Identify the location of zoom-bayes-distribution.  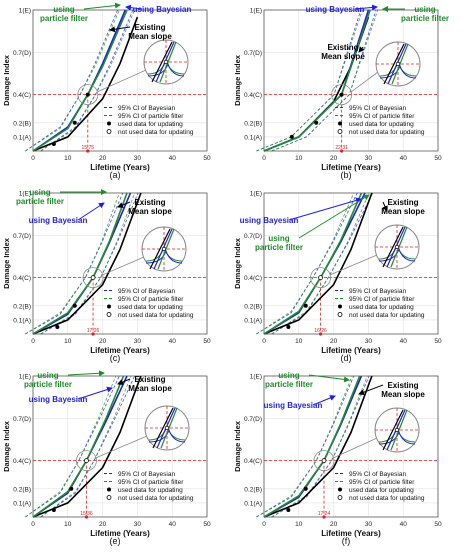
(397, 254).